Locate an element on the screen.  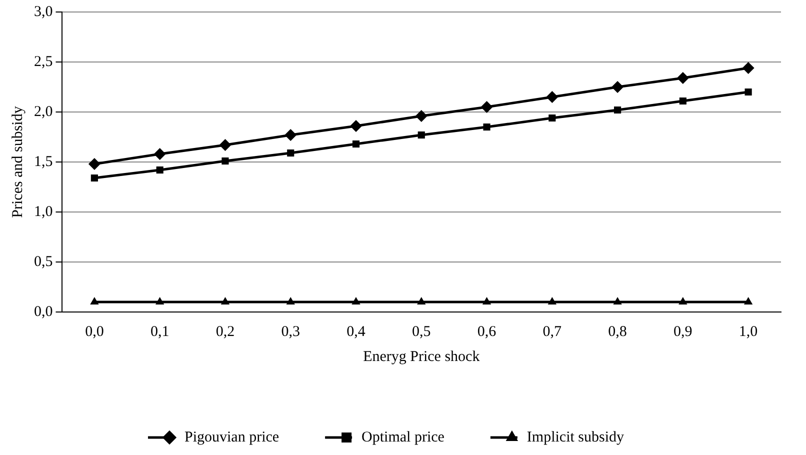
x-tick-label: 0,7 is located at coordinates (552, 332).